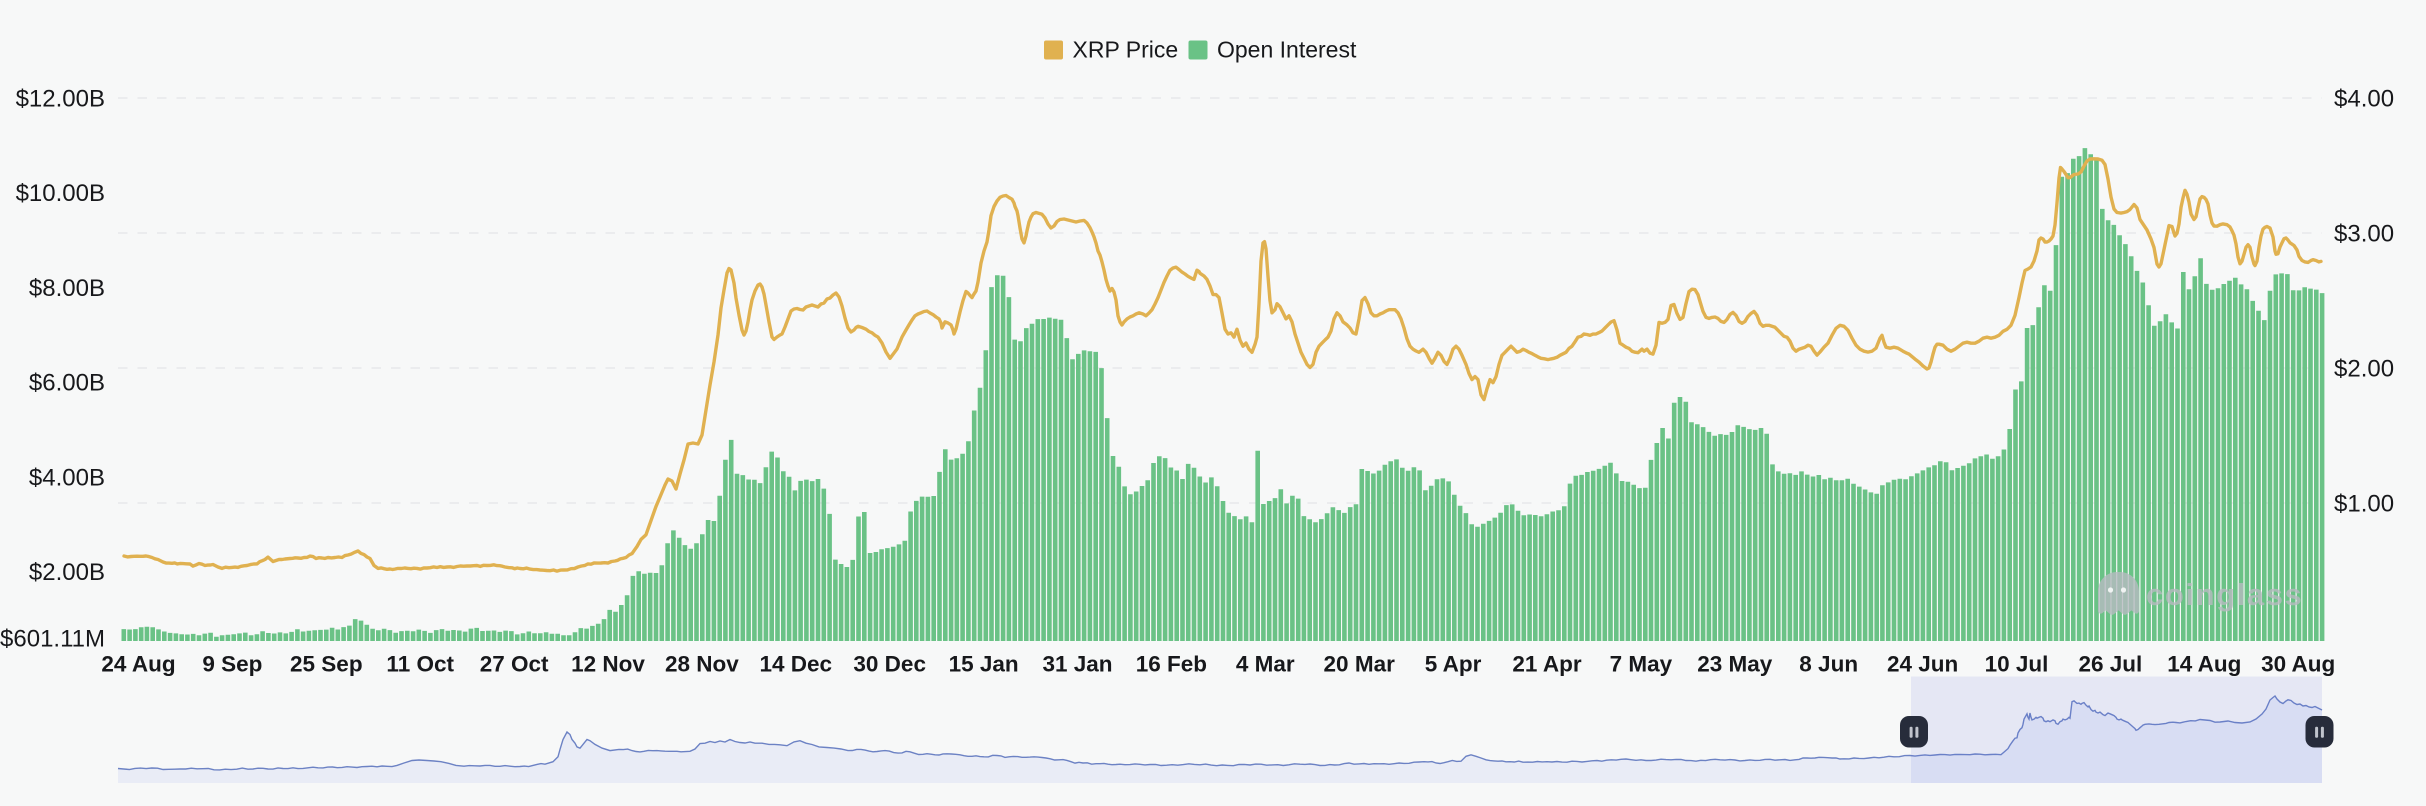 The height and width of the screenshot is (806, 2426). What do you see at coordinates (608, 664) in the screenshot?
I see `svg-text: 12 Nov` at bounding box center [608, 664].